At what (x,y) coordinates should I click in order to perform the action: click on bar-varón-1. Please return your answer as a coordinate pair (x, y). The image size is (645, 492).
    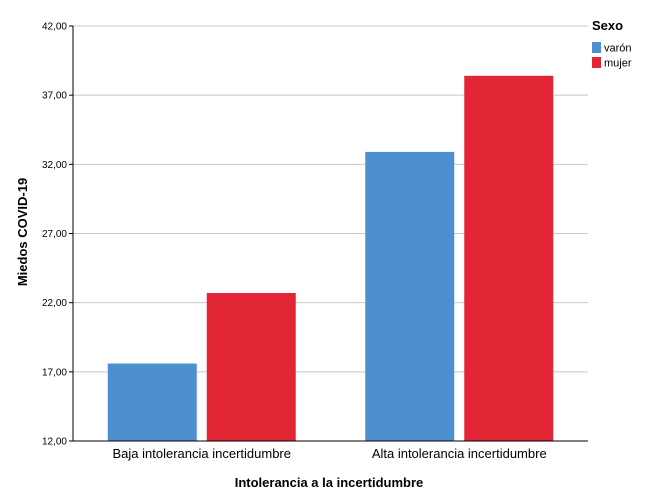
    Looking at the image, I should click on (410, 296).